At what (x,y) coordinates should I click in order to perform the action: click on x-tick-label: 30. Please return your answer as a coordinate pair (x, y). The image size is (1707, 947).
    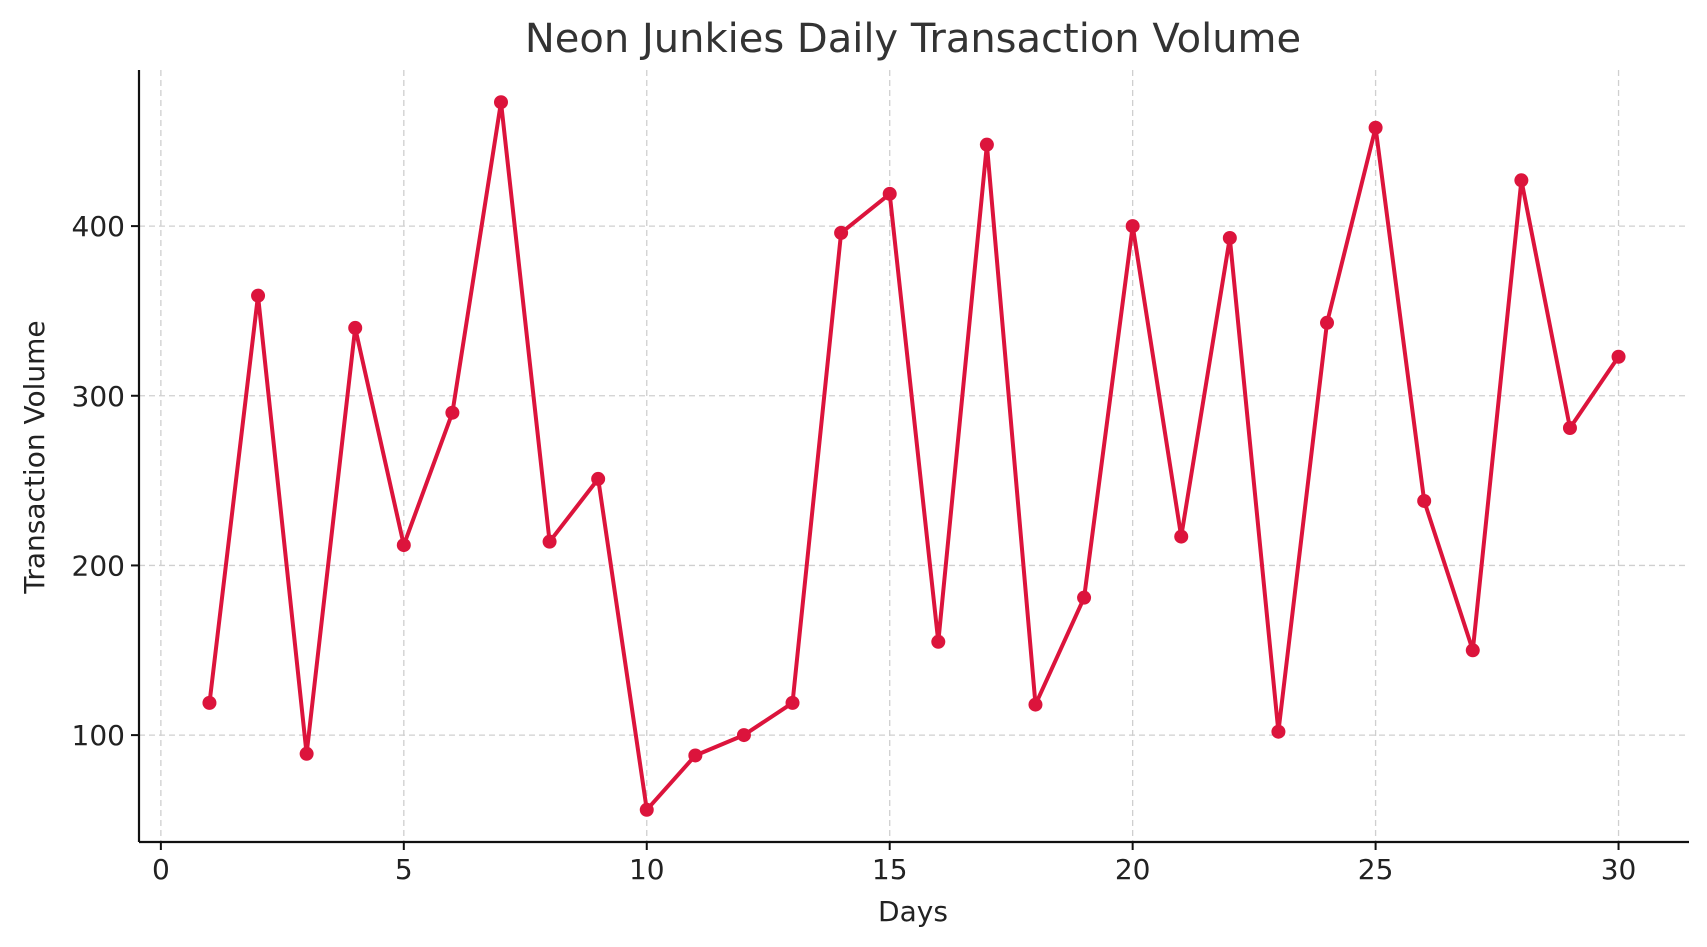
    Looking at the image, I should click on (1619, 869).